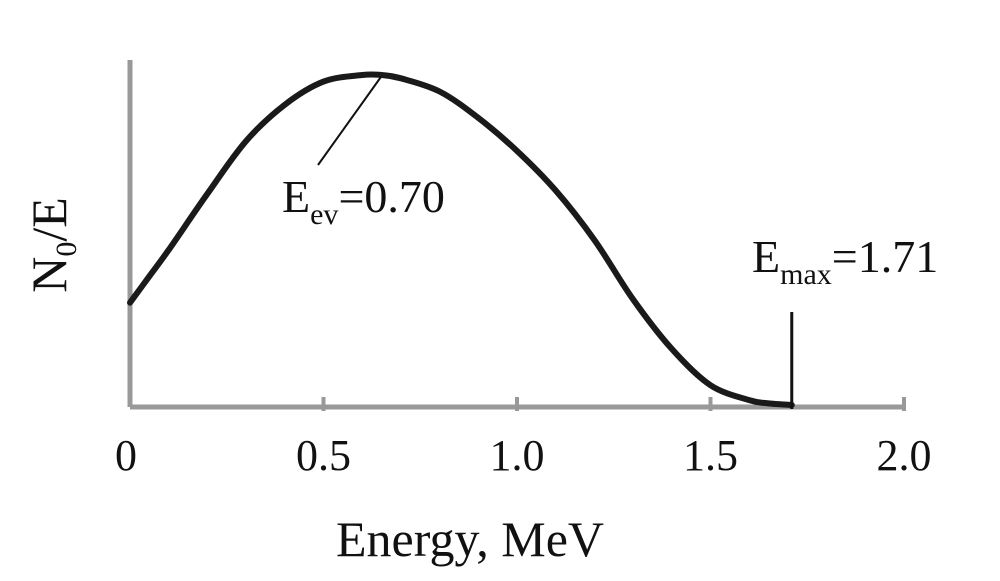  I want to click on x-axis-title: Energy, MeV, so click(470, 539).